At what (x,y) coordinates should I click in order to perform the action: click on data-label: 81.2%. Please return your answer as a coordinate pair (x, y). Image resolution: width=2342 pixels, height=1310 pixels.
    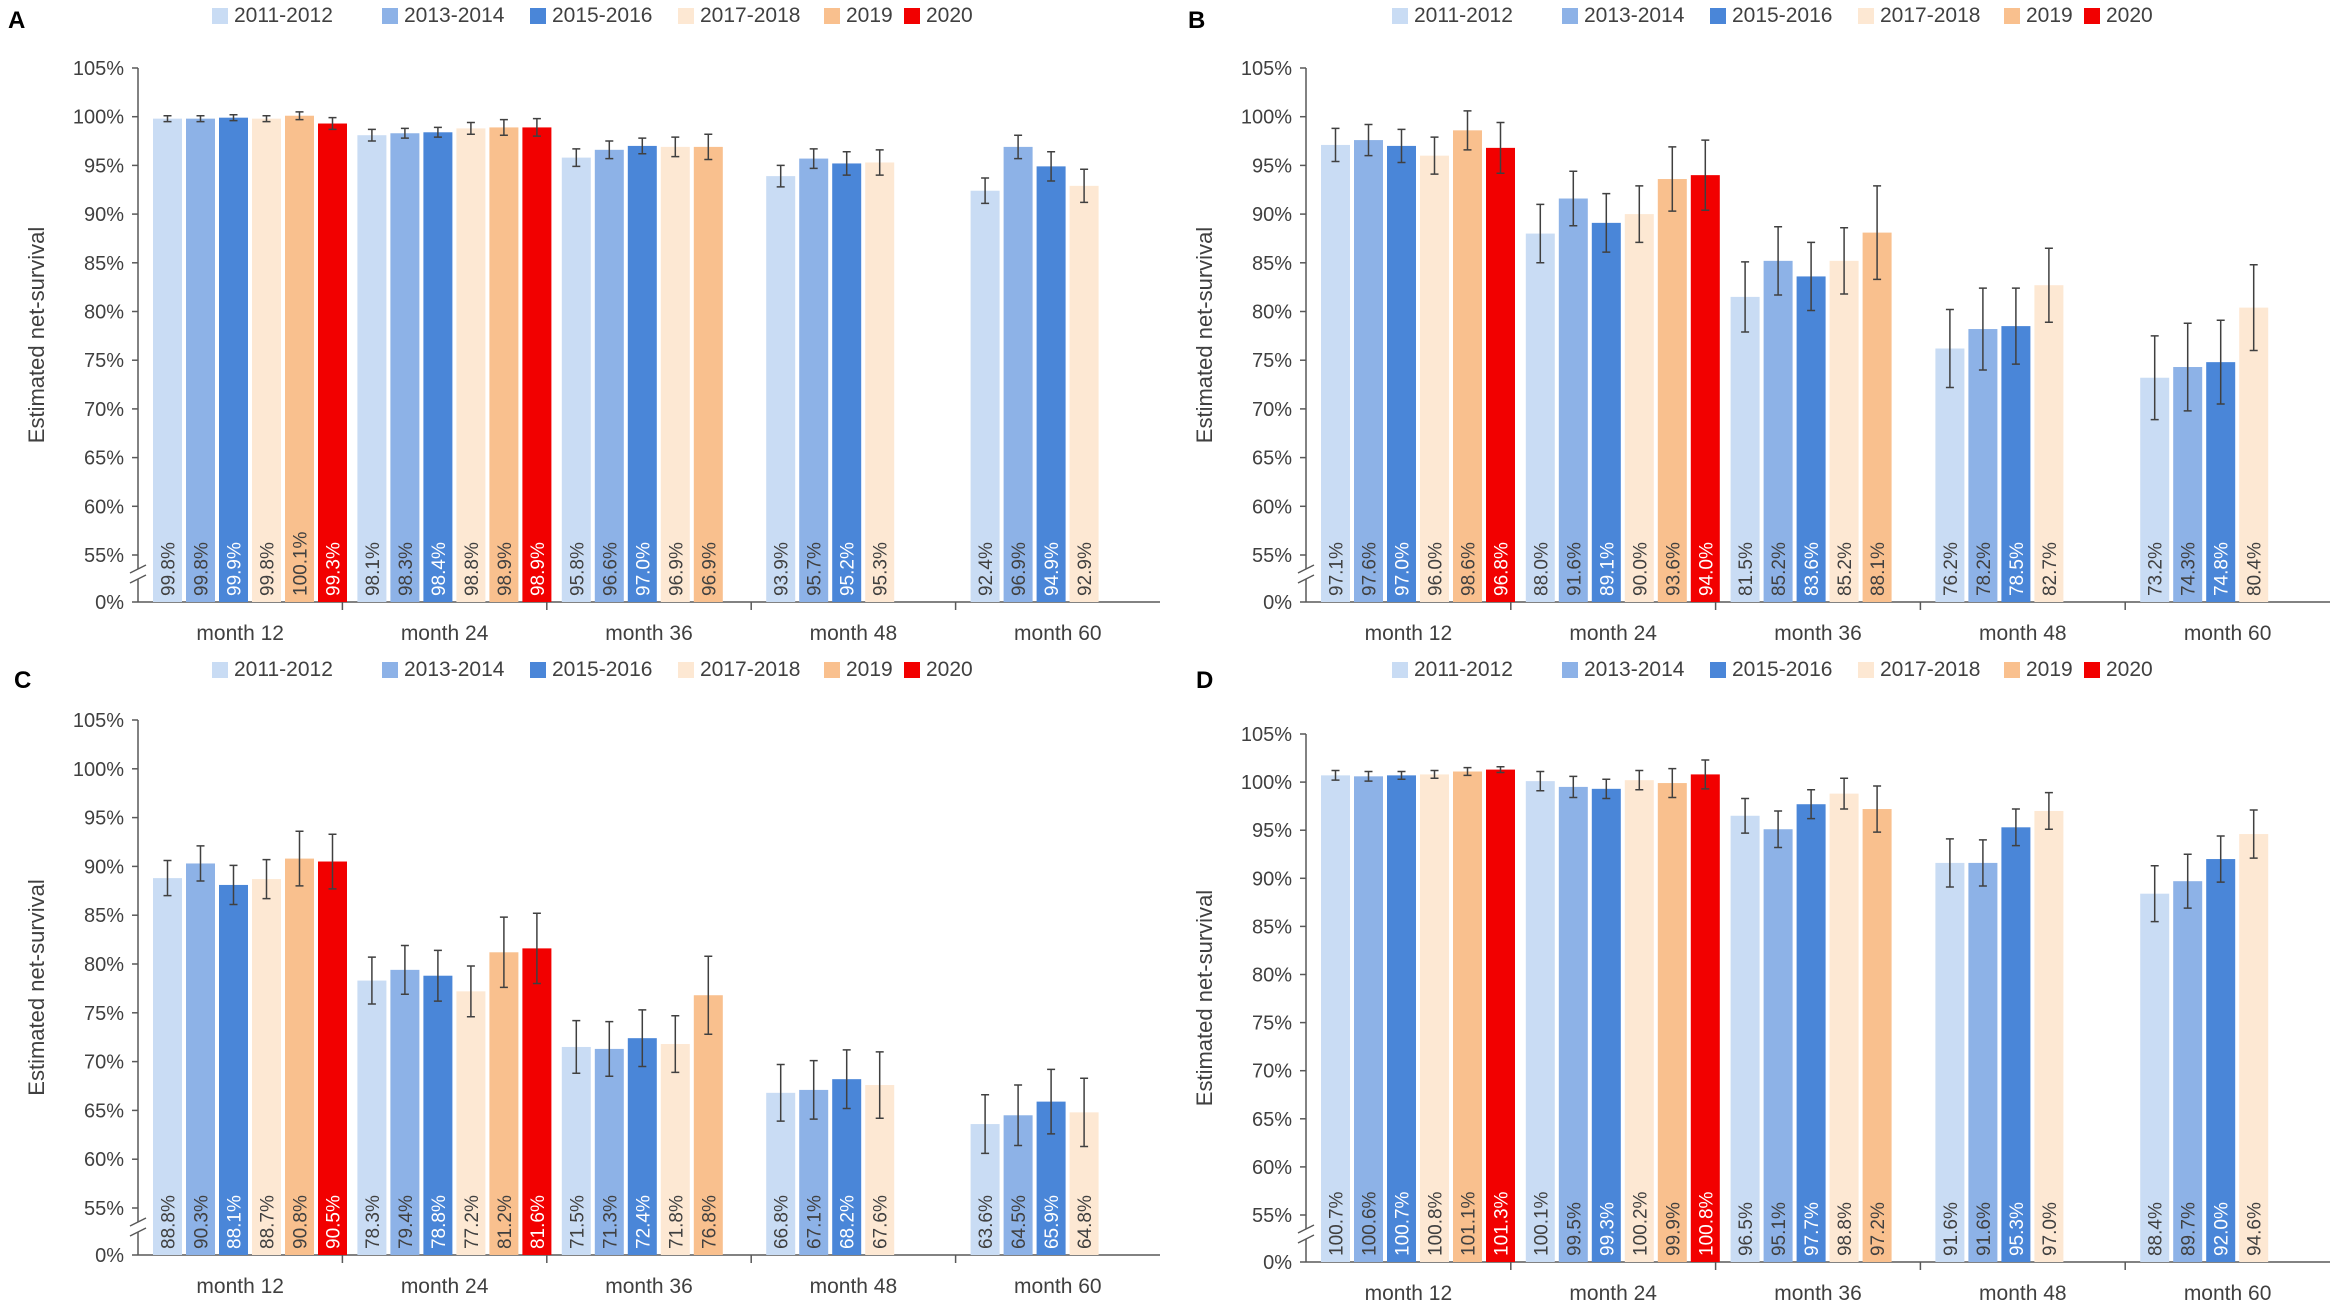
    Looking at the image, I should click on (505, 1222).